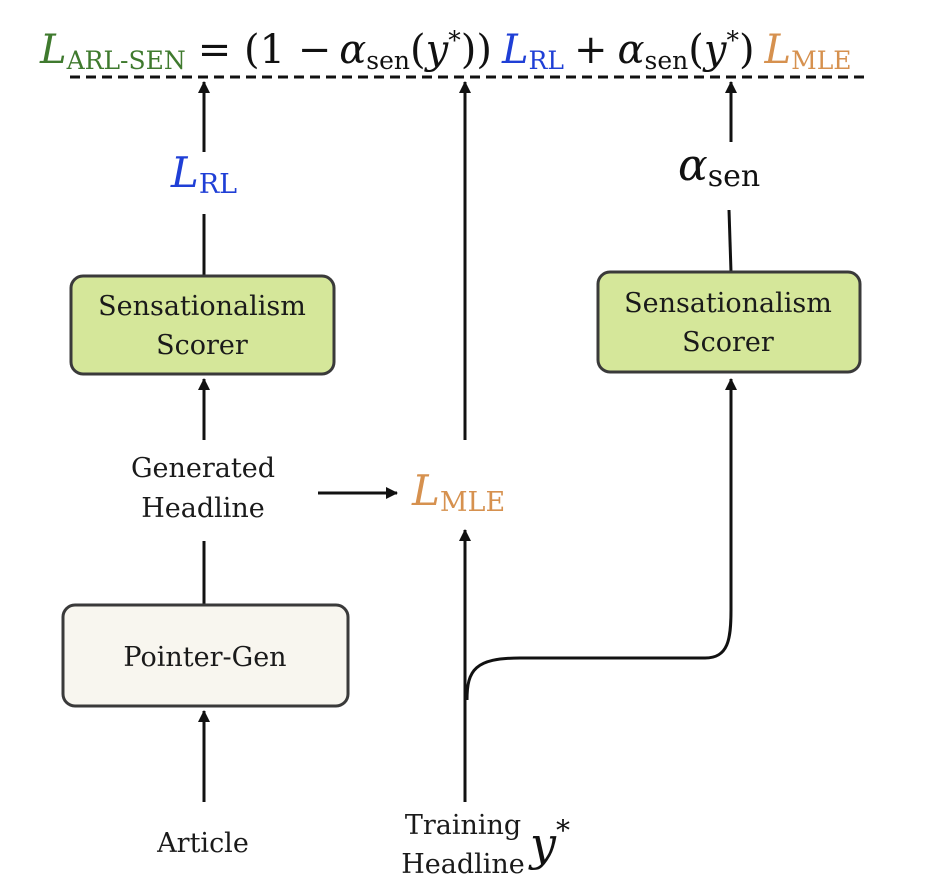 The height and width of the screenshot is (892, 930). I want to click on left-lrl-subscript: RL, so click(218, 184).